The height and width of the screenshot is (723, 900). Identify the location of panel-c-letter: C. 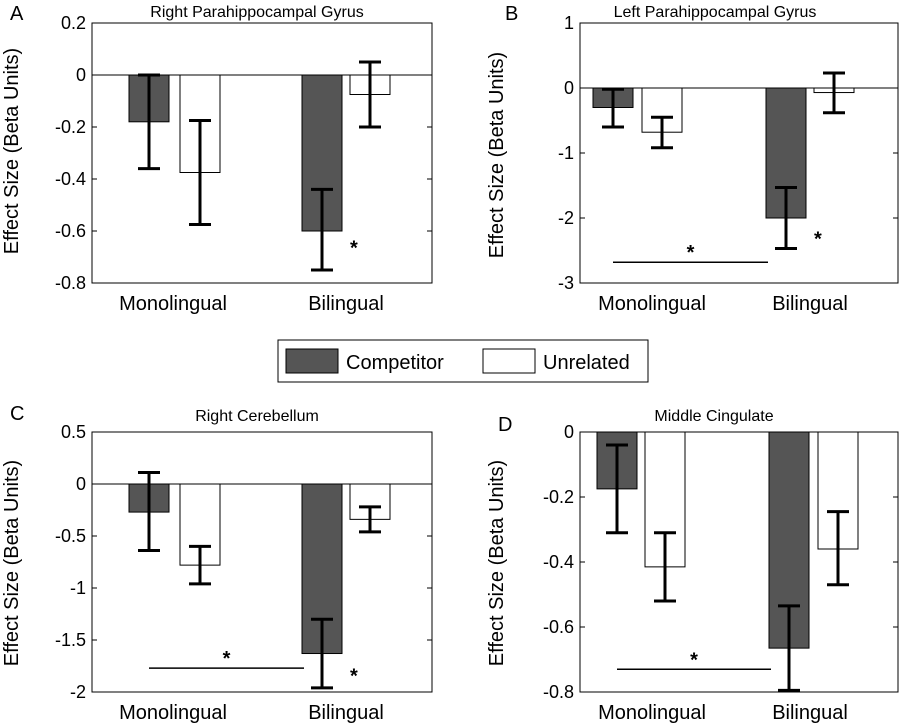
(17, 414).